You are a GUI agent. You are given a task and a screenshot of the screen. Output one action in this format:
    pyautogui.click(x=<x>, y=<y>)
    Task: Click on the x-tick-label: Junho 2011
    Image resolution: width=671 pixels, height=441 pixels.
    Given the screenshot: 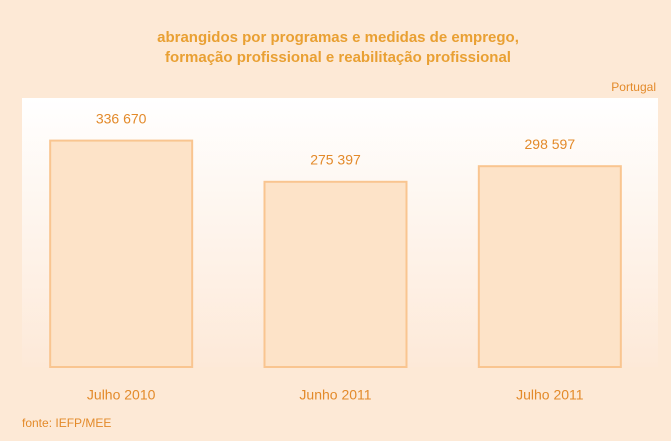 What is the action you would take?
    pyautogui.click(x=335, y=395)
    